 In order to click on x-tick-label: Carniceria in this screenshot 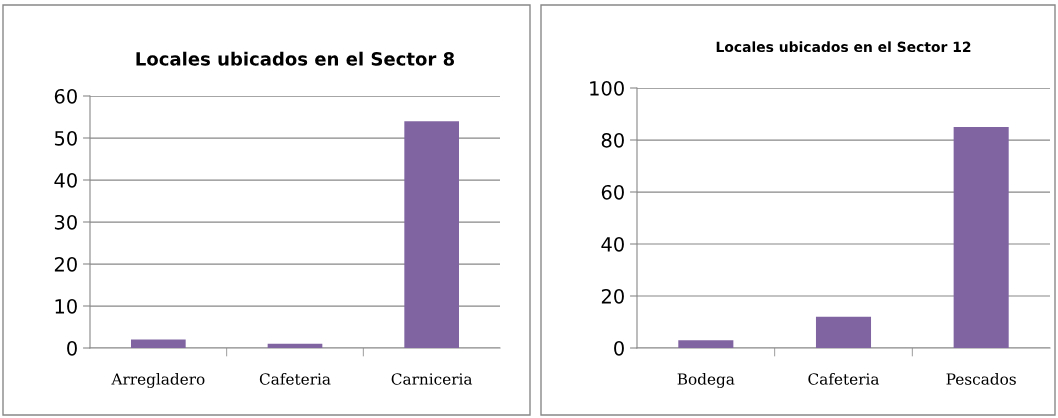, I will do `click(432, 379)`.